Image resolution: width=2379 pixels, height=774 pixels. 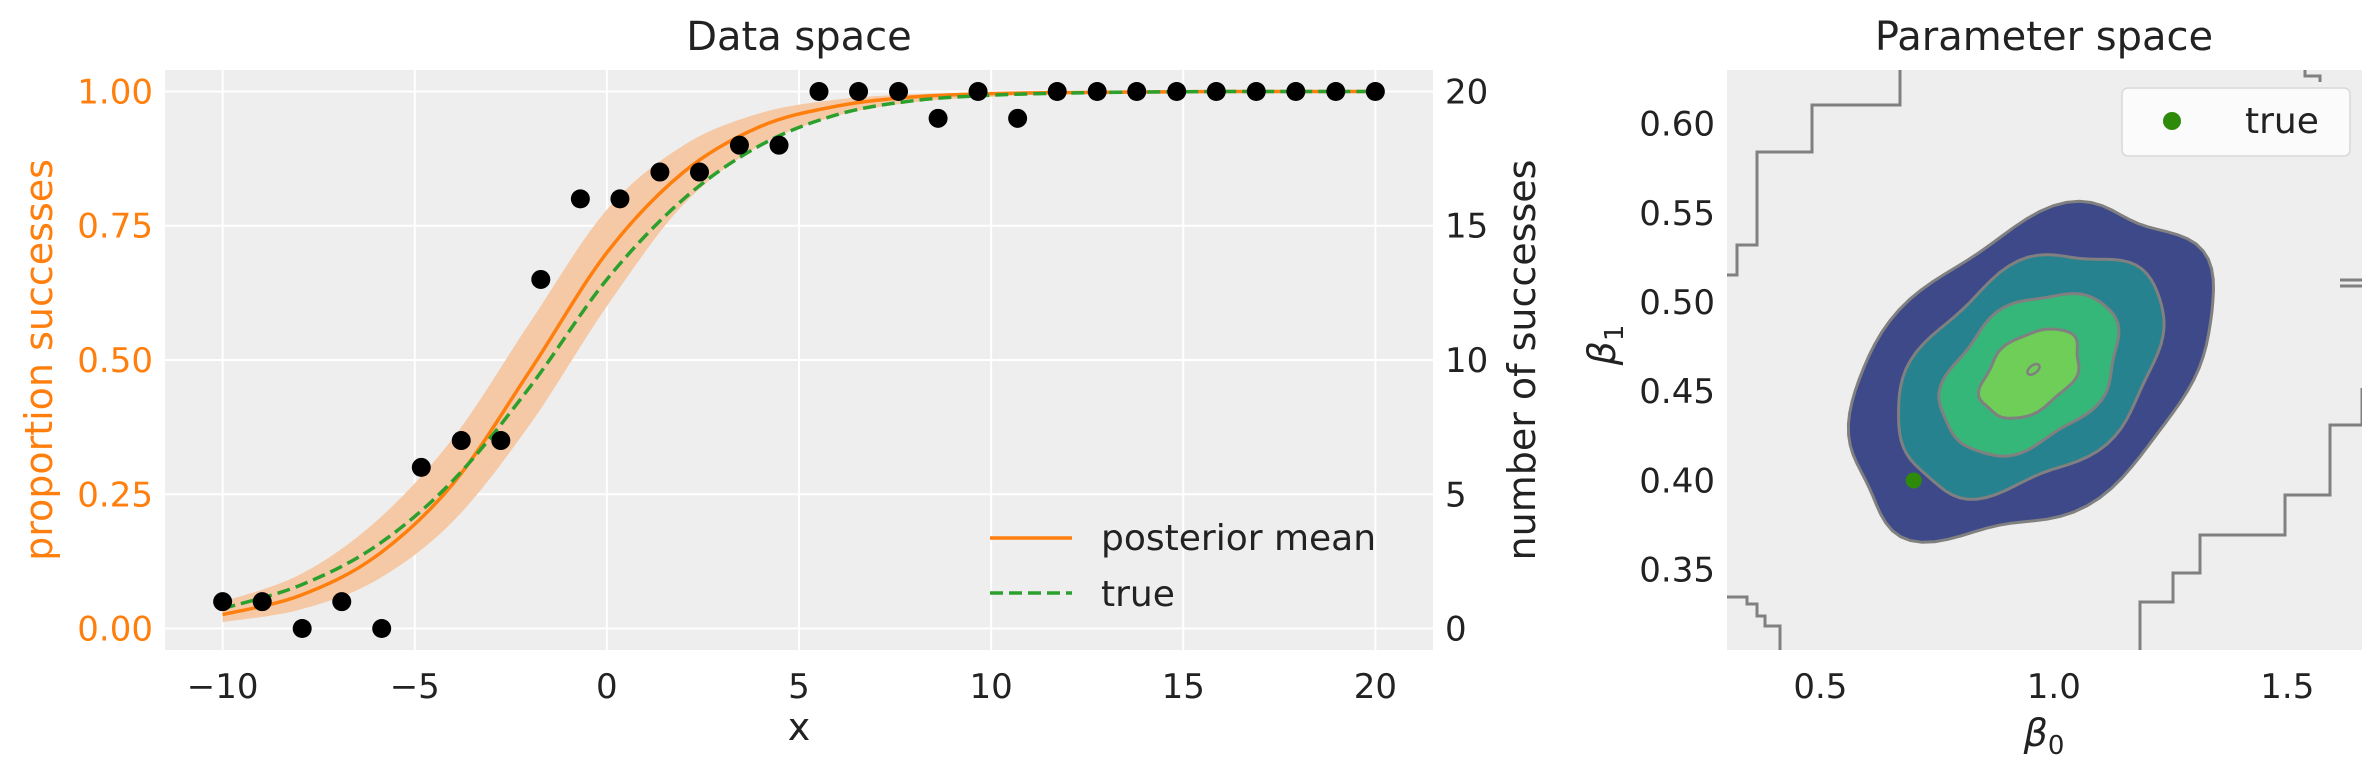 What do you see at coordinates (2035, 733) in the screenshot?
I see `beta0-symbol: β` at bounding box center [2035, 733].